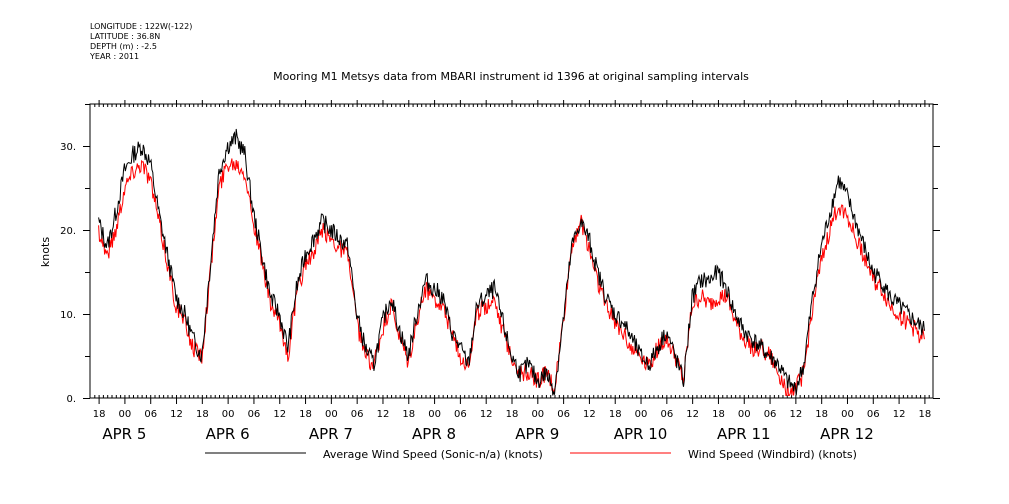  What do you see at coordinates (141, 26) in the screenshot?
I see `meta-longitude: LONGITUDE : 122W(-122)` at bounding box center [141, 26].